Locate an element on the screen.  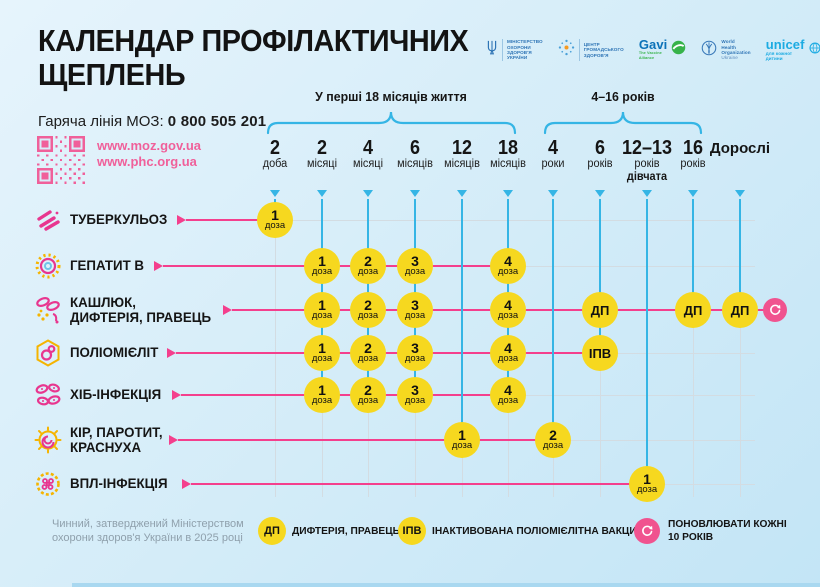
age-value: Дорослі is located at coordinates (740, 148).